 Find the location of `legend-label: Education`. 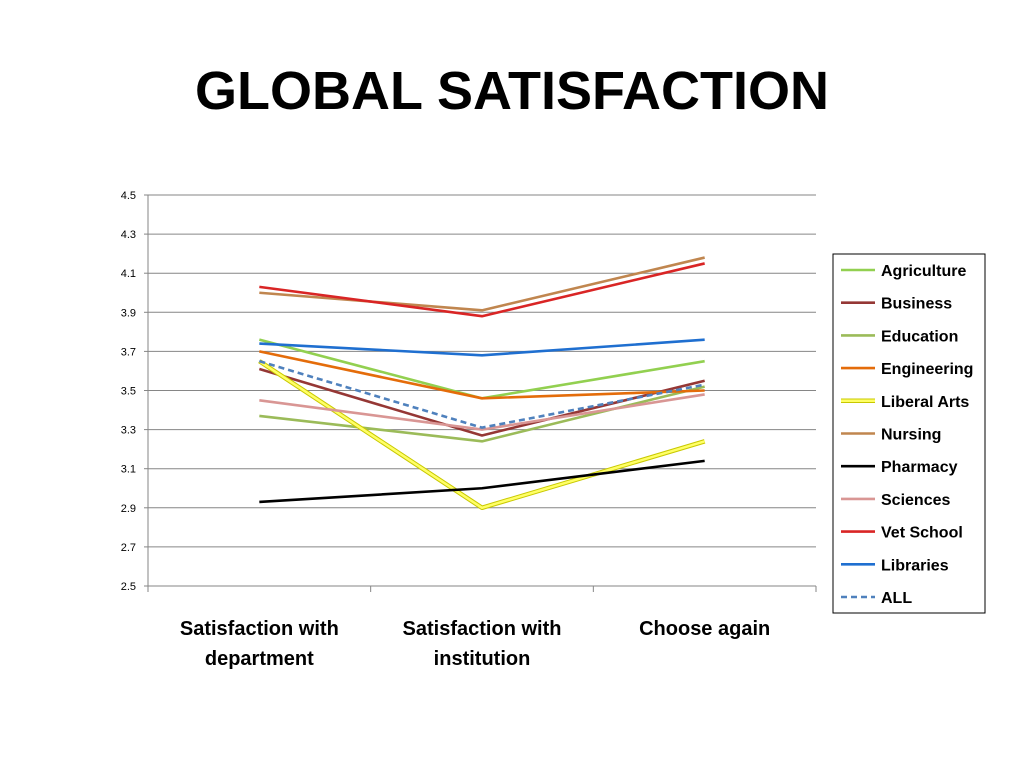

legend-label: Education is located at coordinates (919, 336).